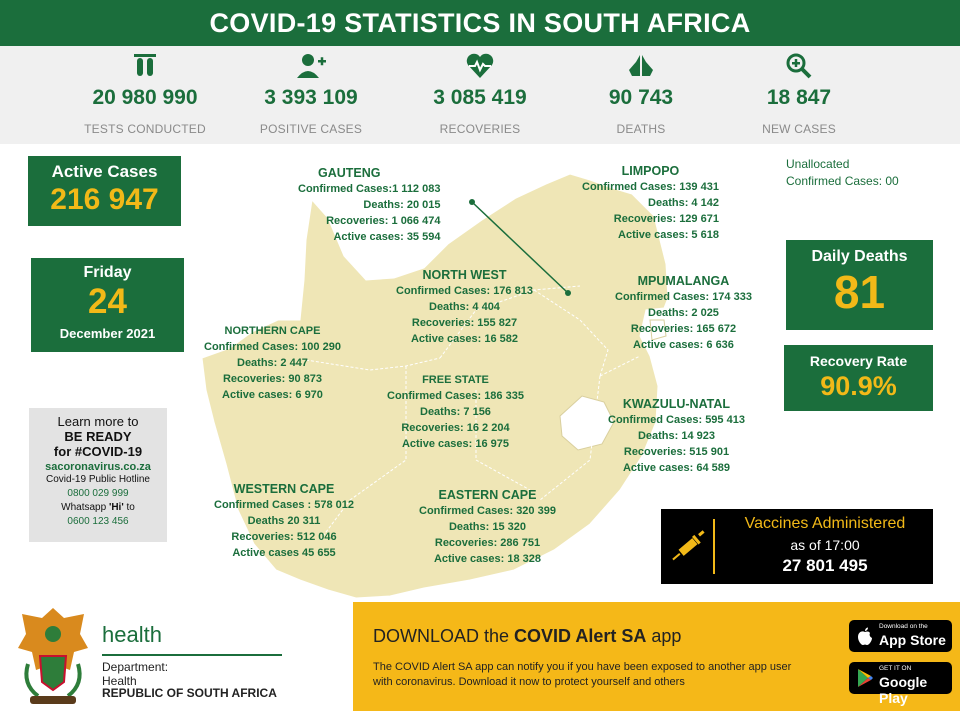 This screenshot has height=720, width=960. I want to click on stat-recoveries: 3 085 419 RECOVERIES, so click(480, 95).